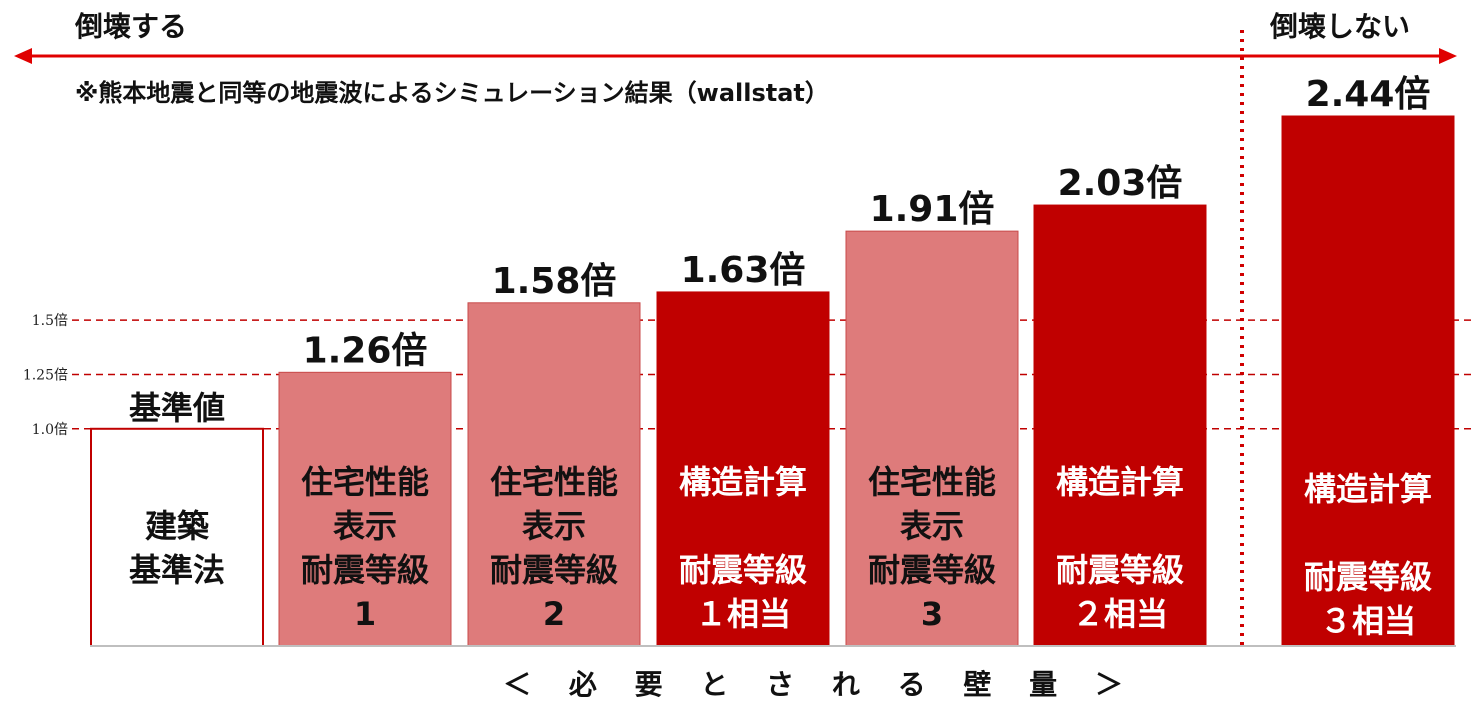  What do you see at coordinates (365, 350) in the screenshot?
I see `bar-value-label: 1.26倍` at bounding box center [365, 350].